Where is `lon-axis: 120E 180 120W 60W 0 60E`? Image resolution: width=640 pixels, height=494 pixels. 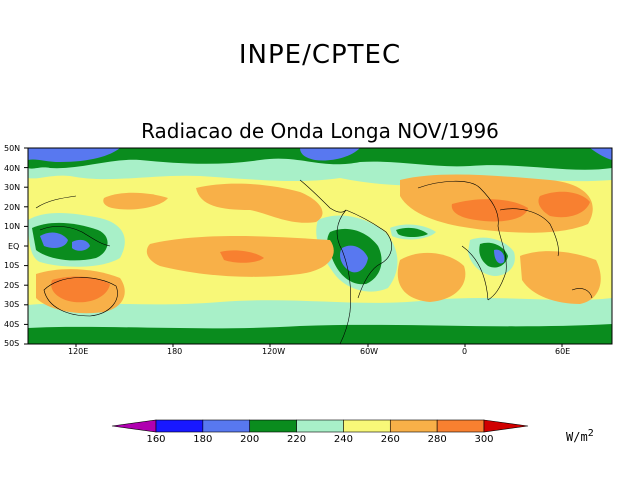 lon-axis: 120E 180 120W 60W 0 60E is located at coordinates (319, 351).